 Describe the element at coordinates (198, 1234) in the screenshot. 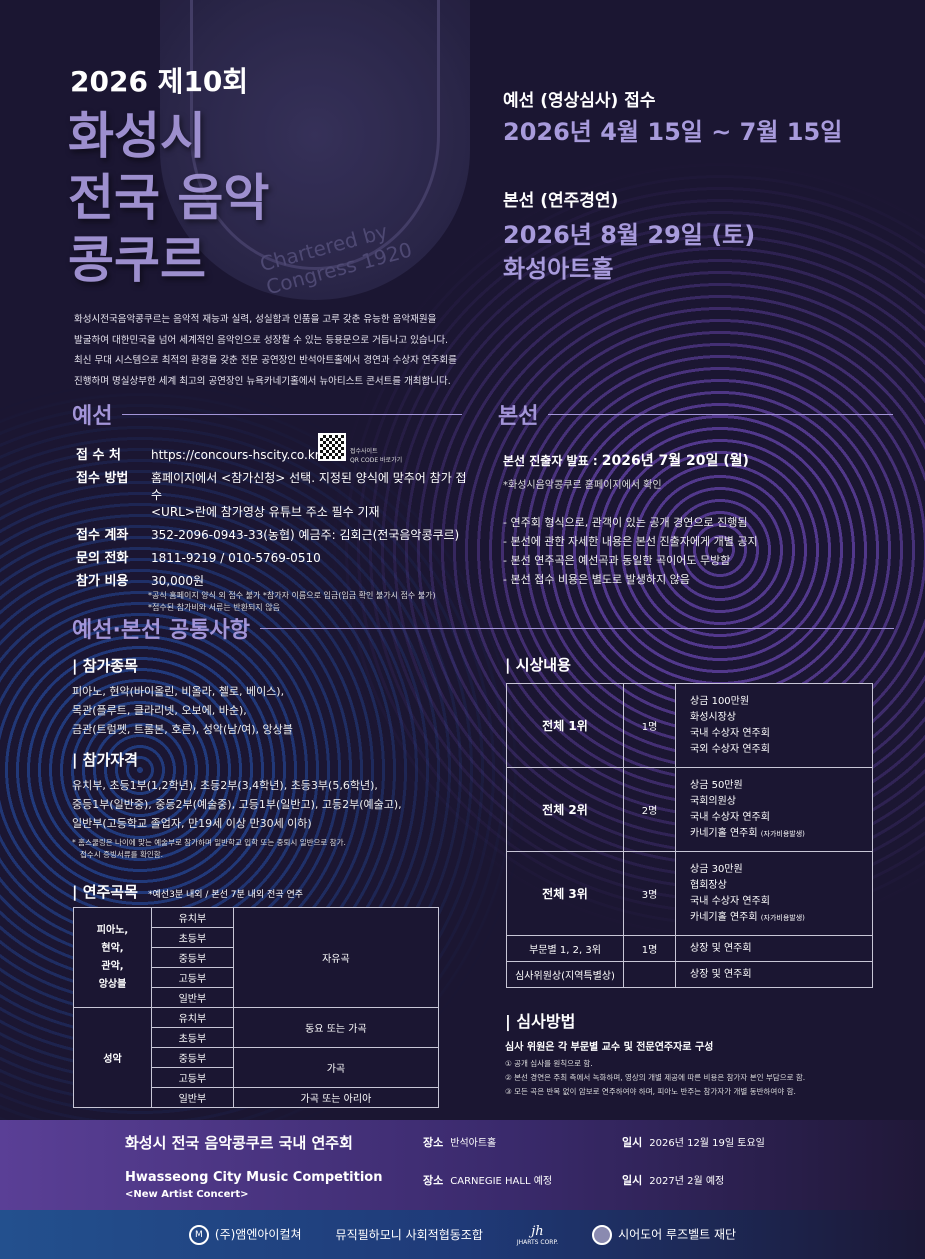

I see `mni-logo-icon: M` at that location.